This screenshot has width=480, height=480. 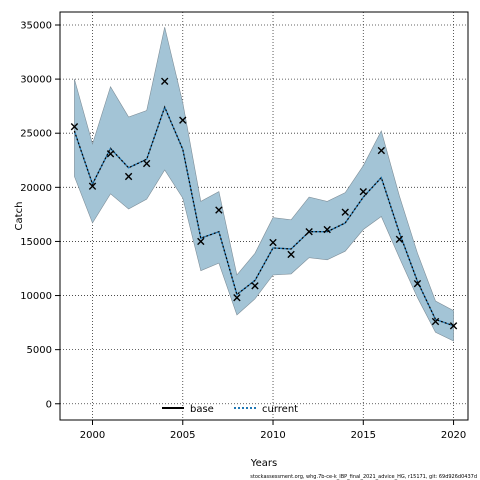 I want to click on observed-point-2014, so click(x=345, y=212).